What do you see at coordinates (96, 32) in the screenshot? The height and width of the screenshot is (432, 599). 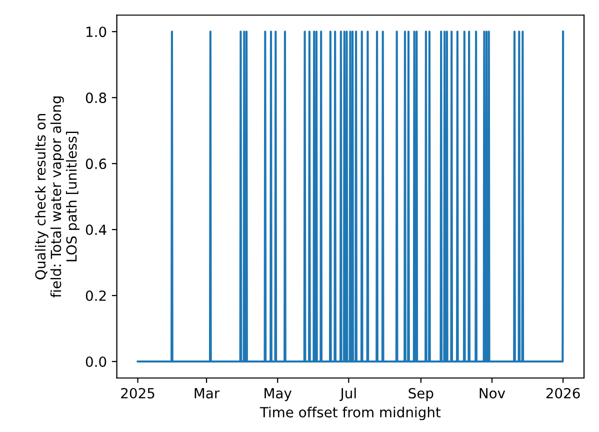 I see `y-tick-label: 1.0` at bounding box center [96, 32].